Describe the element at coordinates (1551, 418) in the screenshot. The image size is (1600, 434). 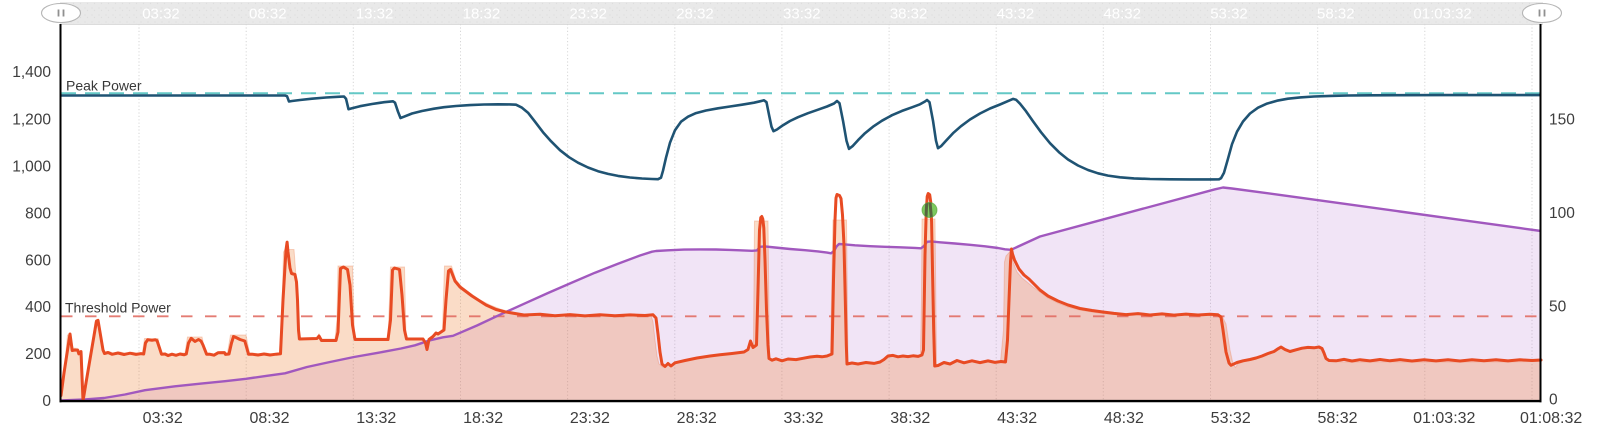
I see `svg-text: 01:08:32` at that location.